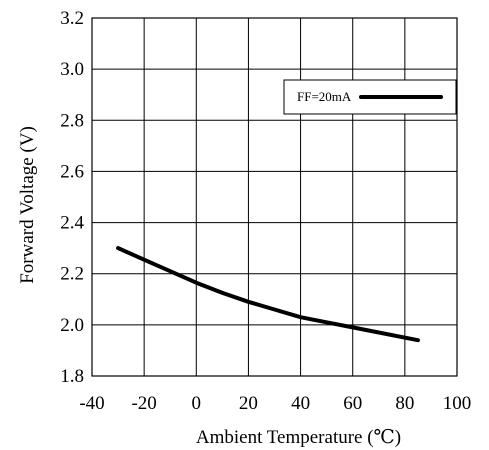 The image size is (489, 450). What do you see at coordinates (72, 18) in the screenshot?
I see `y-tick-label: 3.2` at bounding box center [72, 18].